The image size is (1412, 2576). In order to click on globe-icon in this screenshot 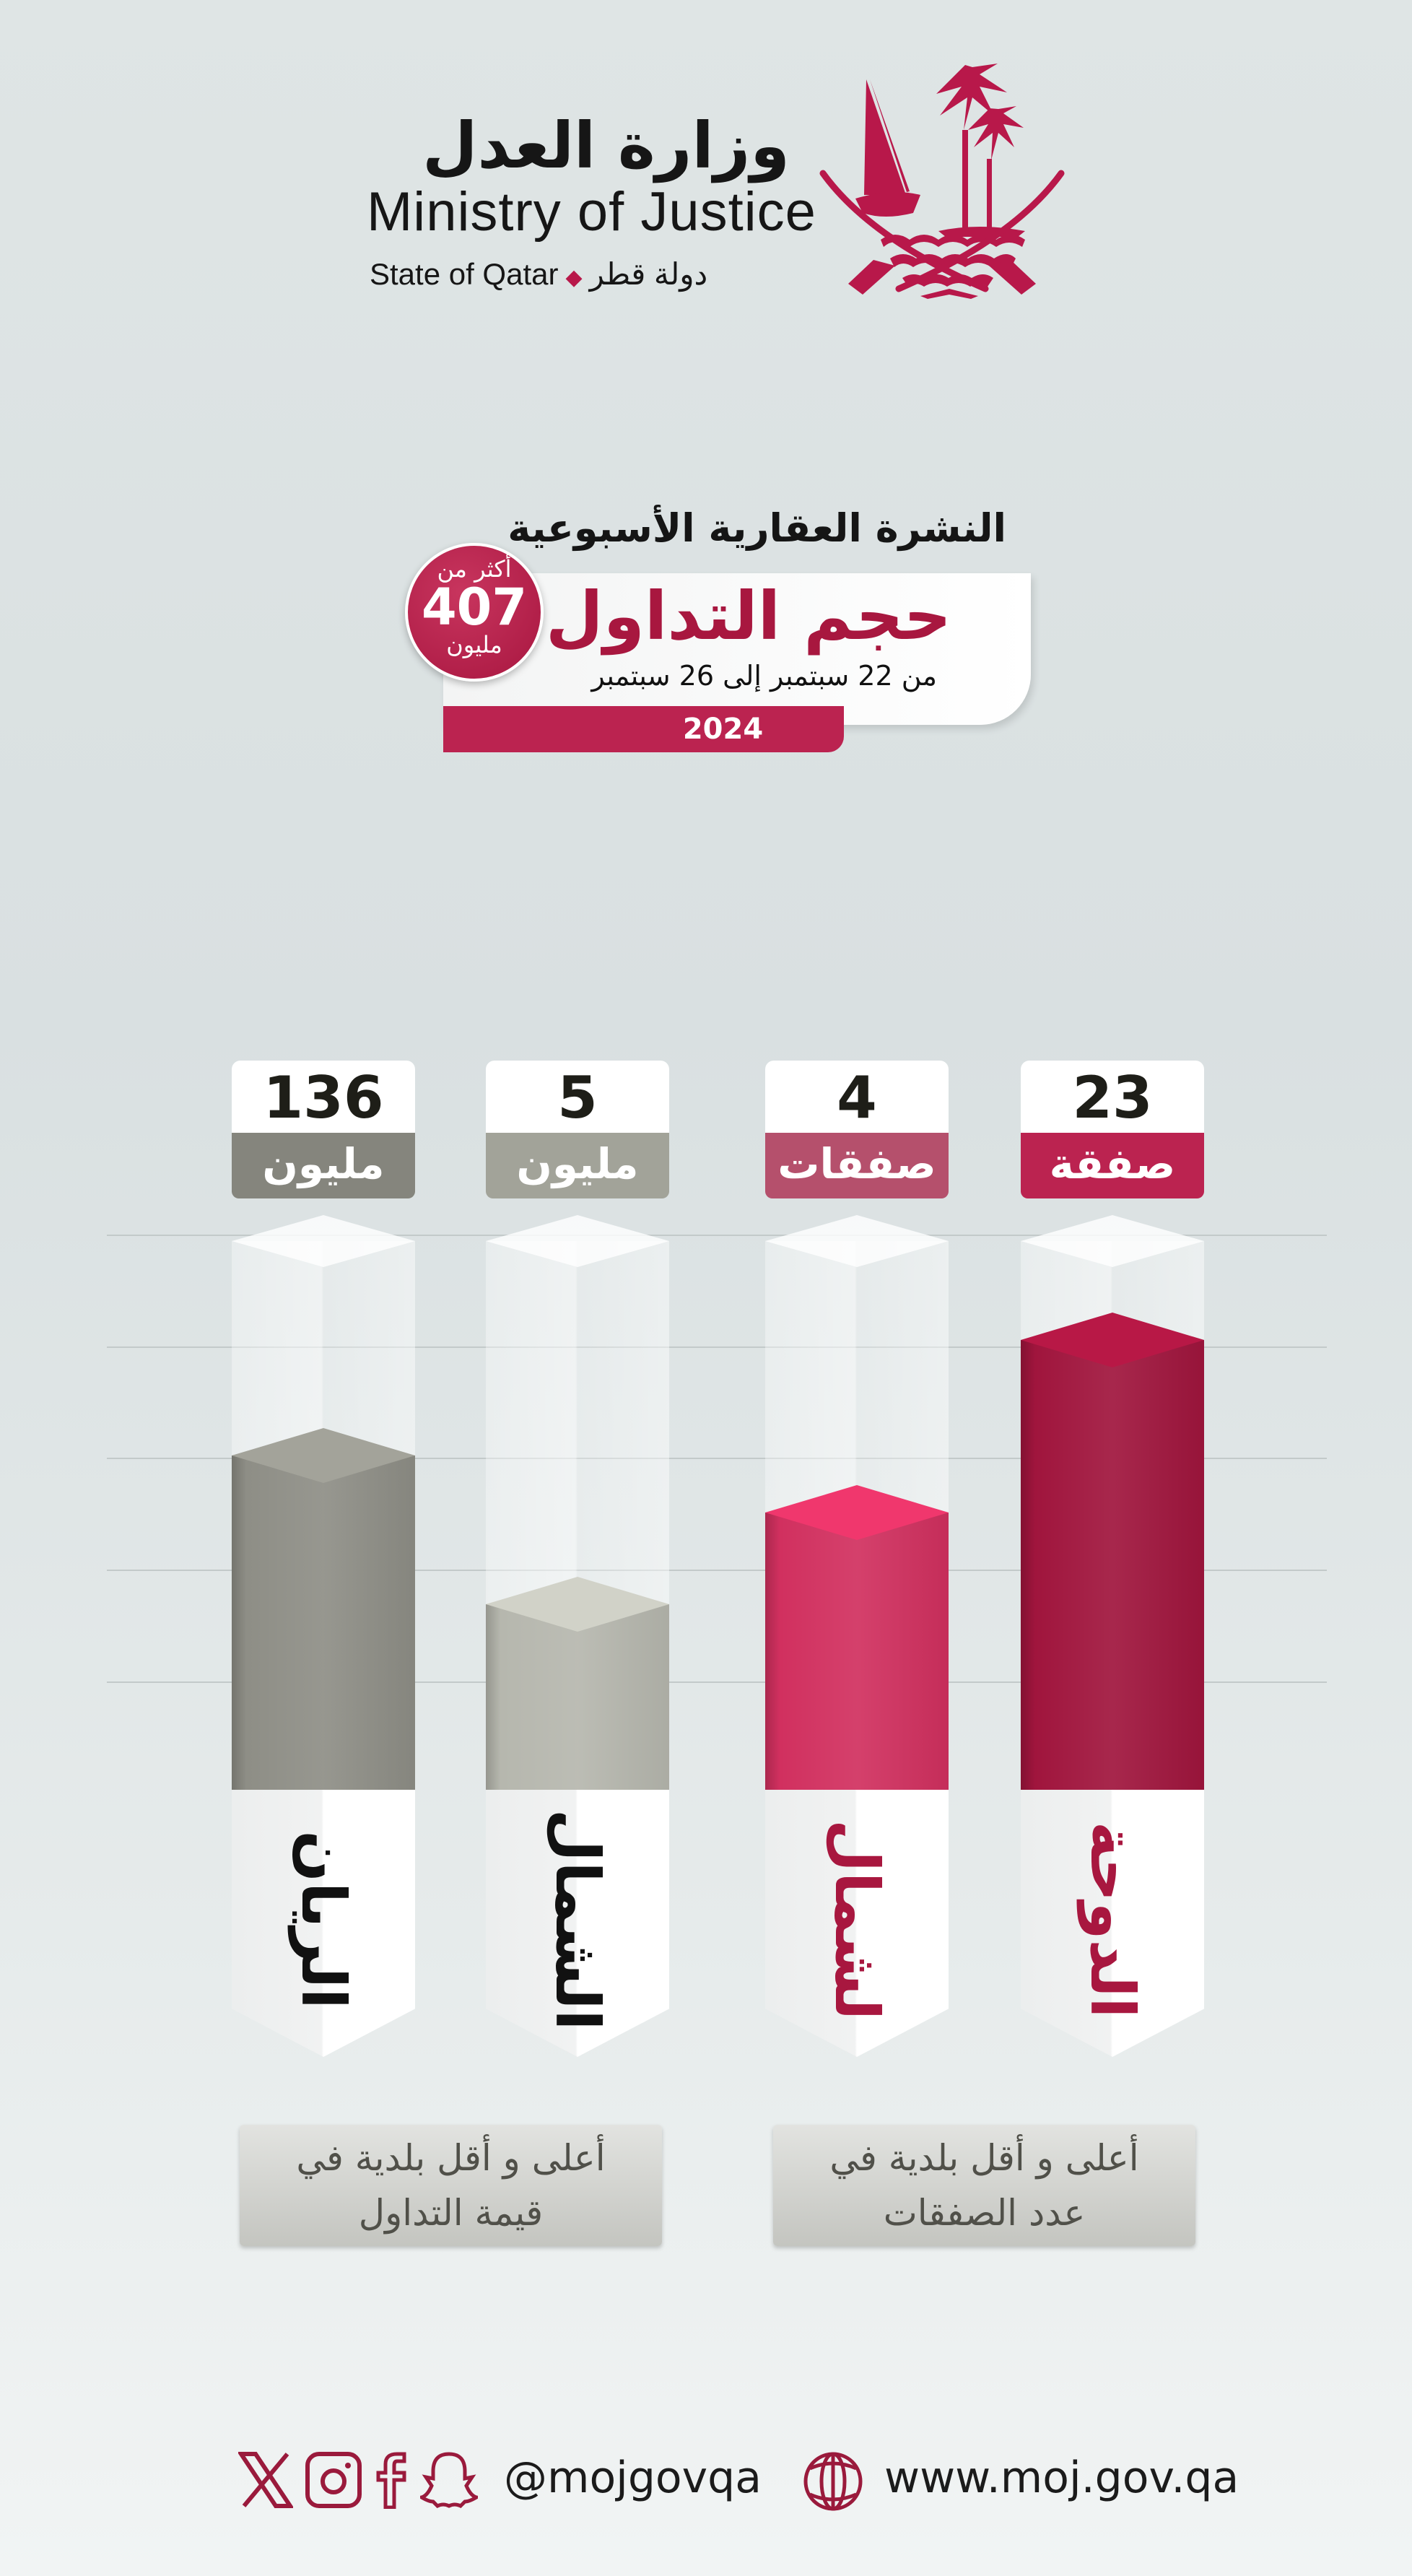, I will do `click(833, 2481)`.